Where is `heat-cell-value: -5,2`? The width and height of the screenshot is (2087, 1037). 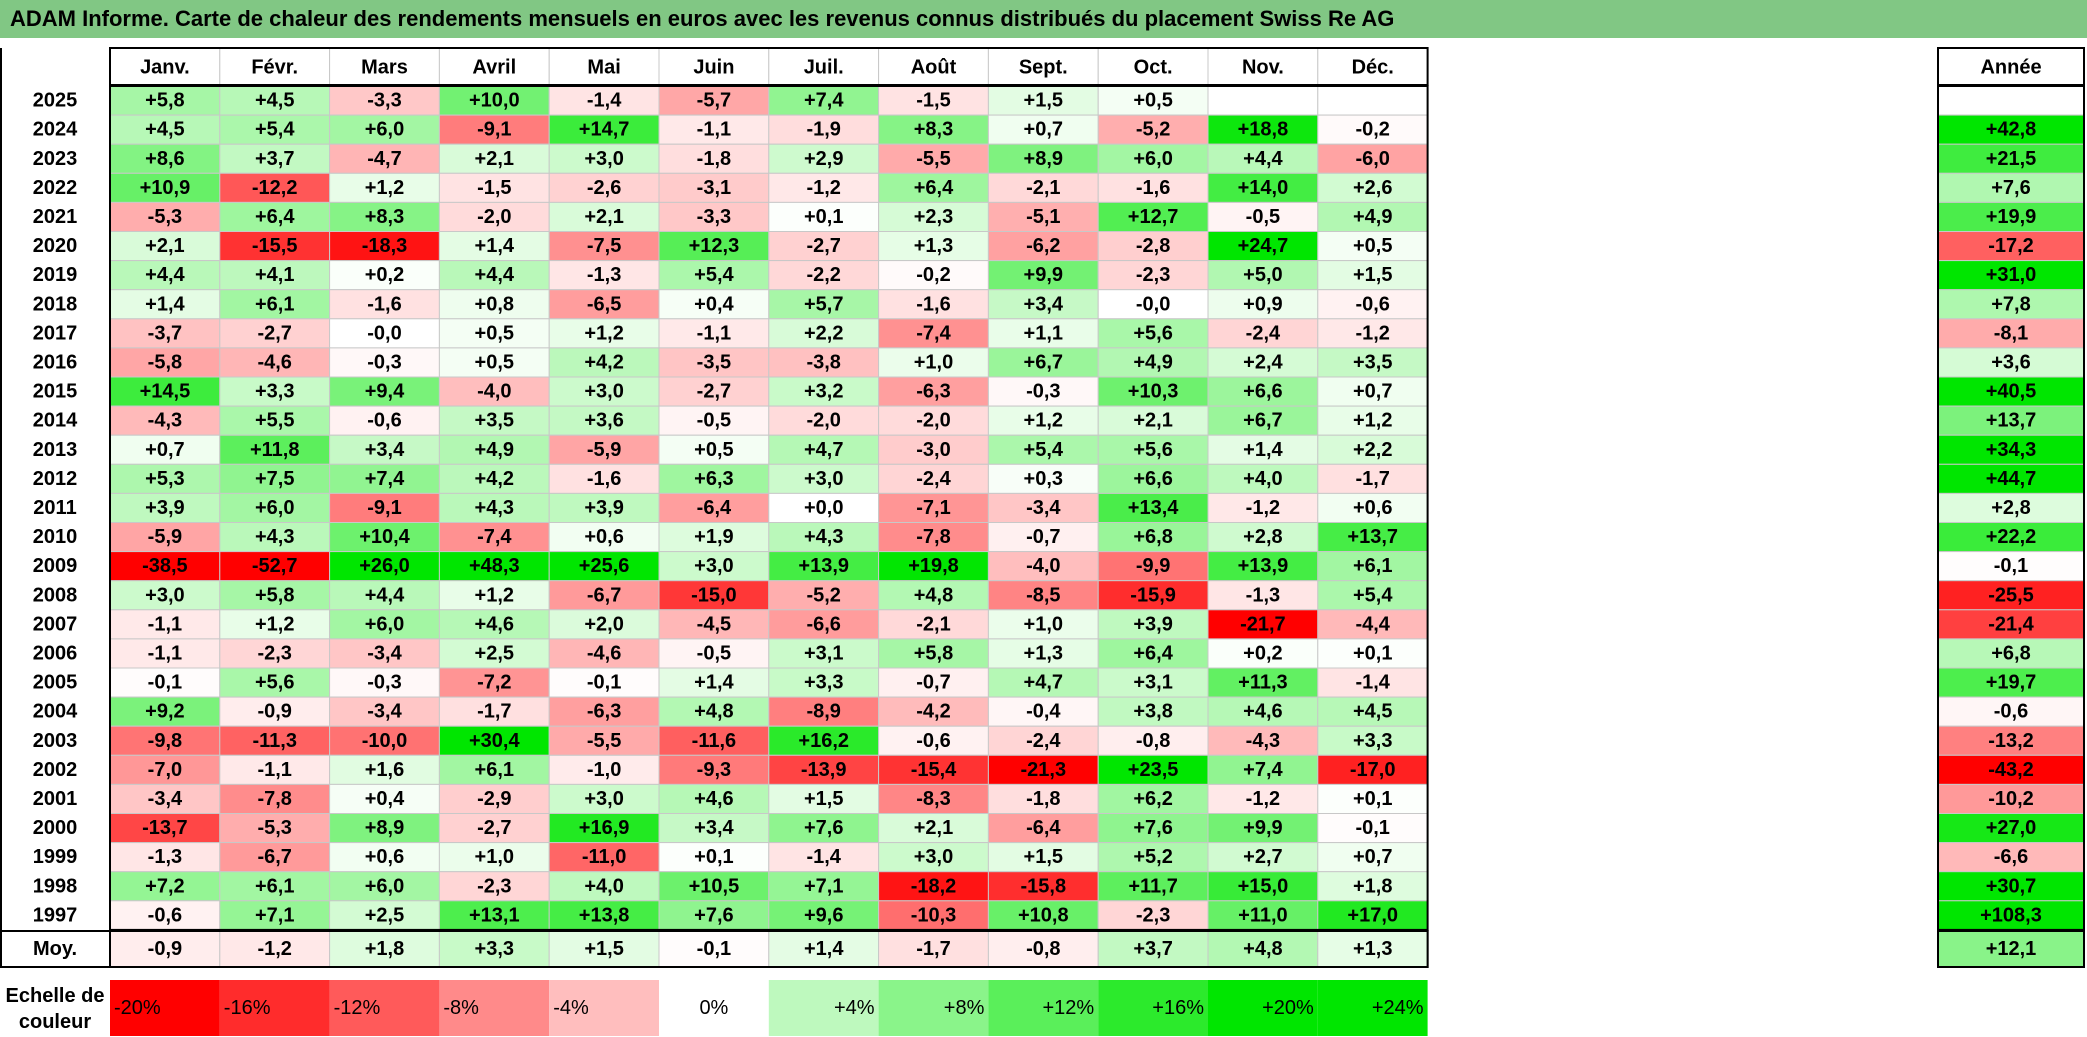
heat-cell-value: -5,2 is located at coordinates (1153, 130).